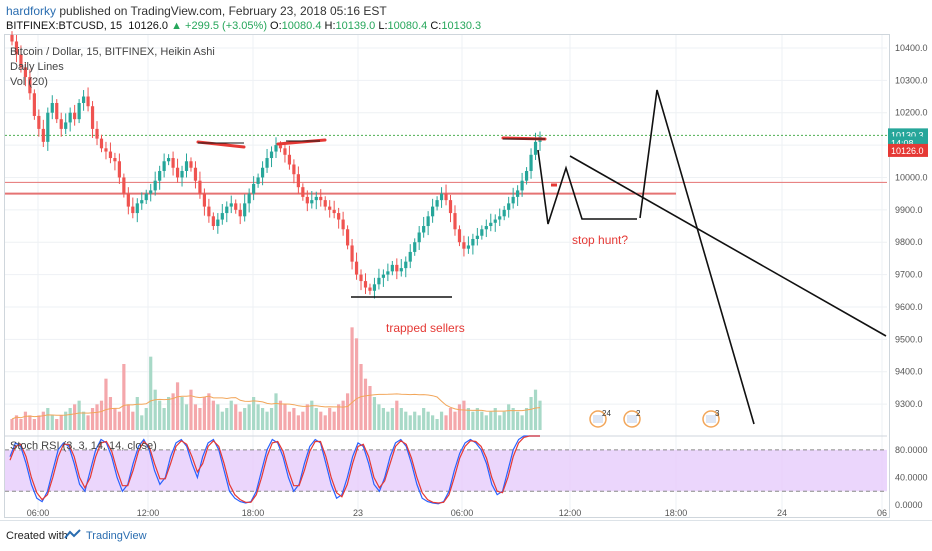  Describe the element at coordinates (676, 513) in the screenshot. I see `x-tick-label: 18:00` at that location.